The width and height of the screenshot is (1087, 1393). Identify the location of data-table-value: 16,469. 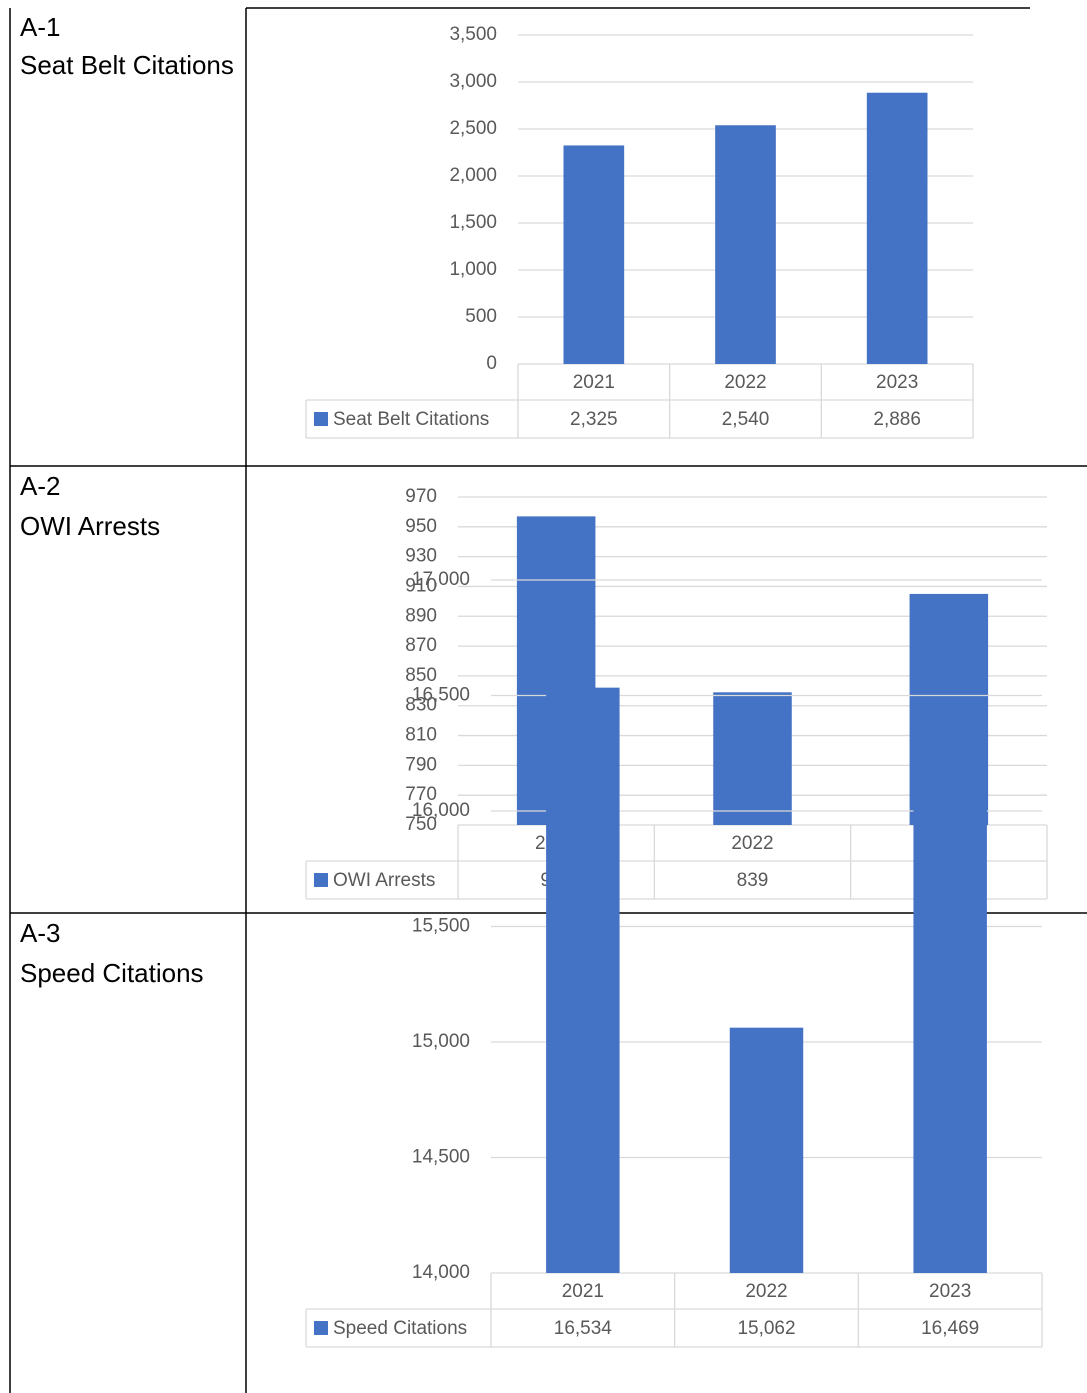
(950, 1328).